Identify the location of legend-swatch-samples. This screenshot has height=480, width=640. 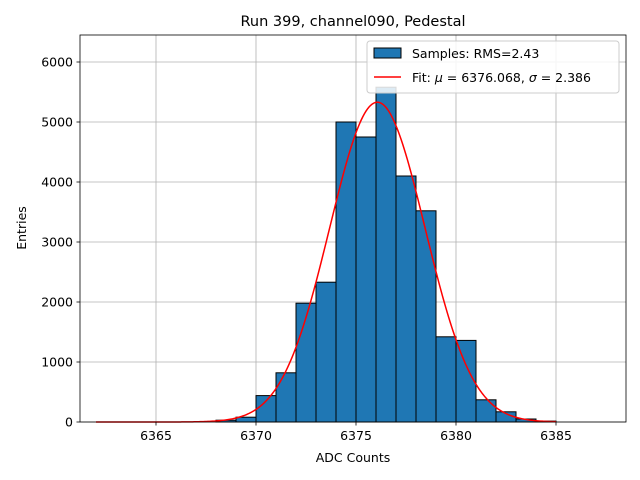
(387, 53).